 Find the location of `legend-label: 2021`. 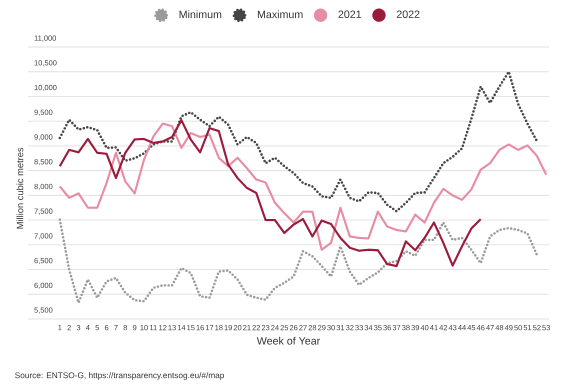

legend-label: 2021 is located at coordinates (350, 14).